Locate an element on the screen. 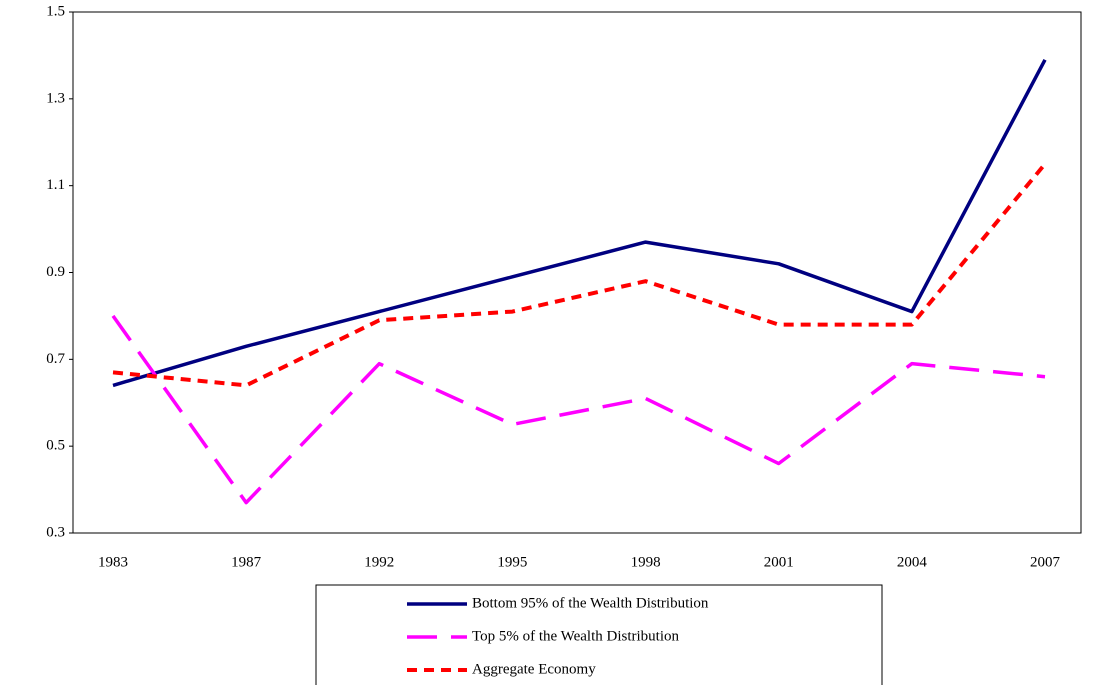  legend-label: Aggregate Economy is located at coordinates (534, 669).